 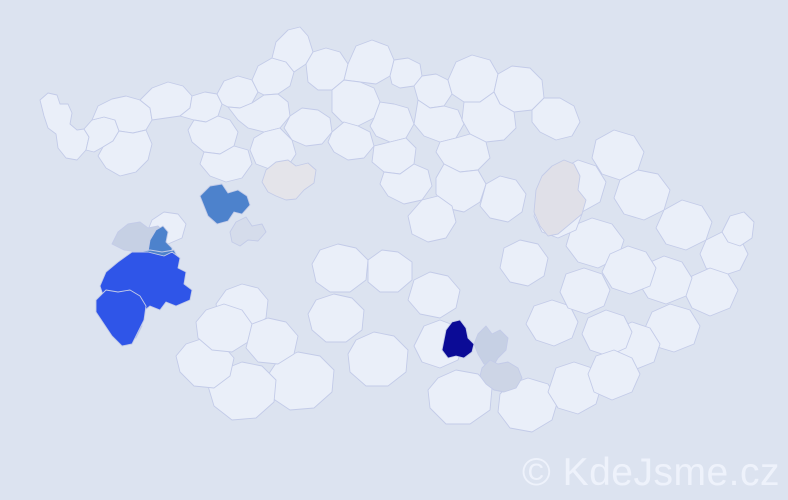 What do you see at coordinates (560, 198) in the screenshot?
I see `district-highlight-usti-nad-orlici` at bounding box center [560, 198].